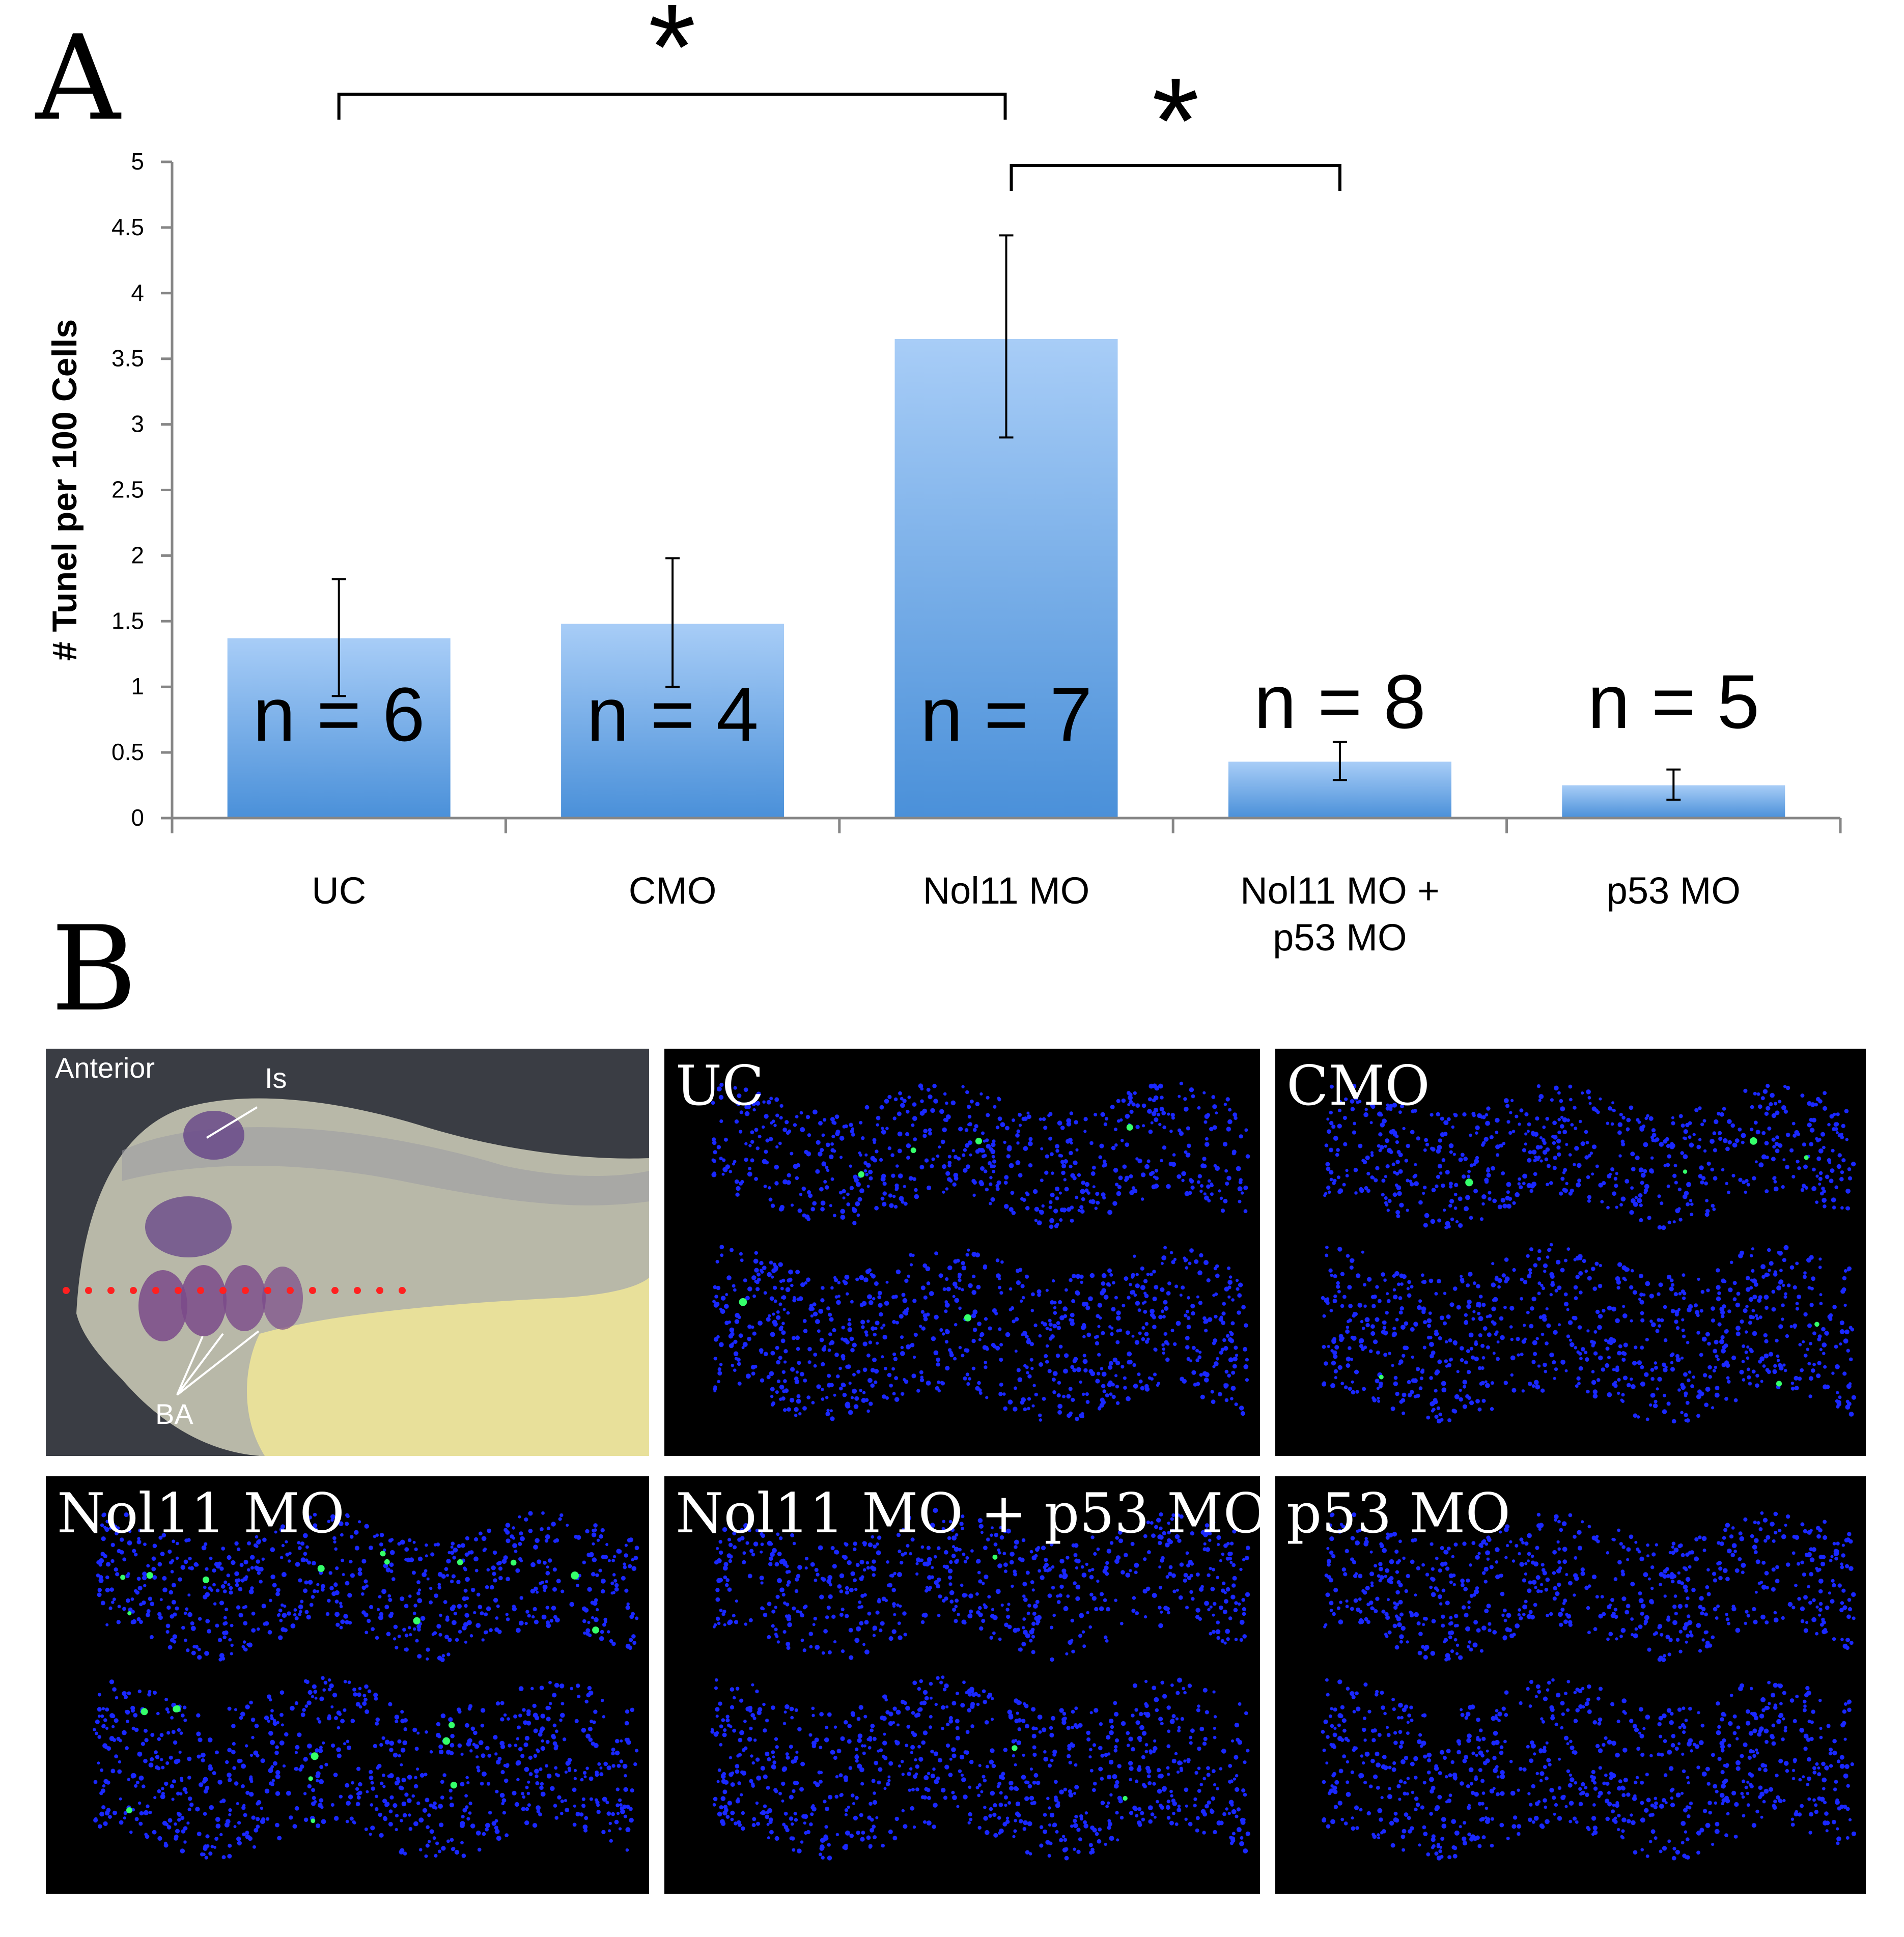  I want to click on n-label-4: n = 5, so click(1673, 701).